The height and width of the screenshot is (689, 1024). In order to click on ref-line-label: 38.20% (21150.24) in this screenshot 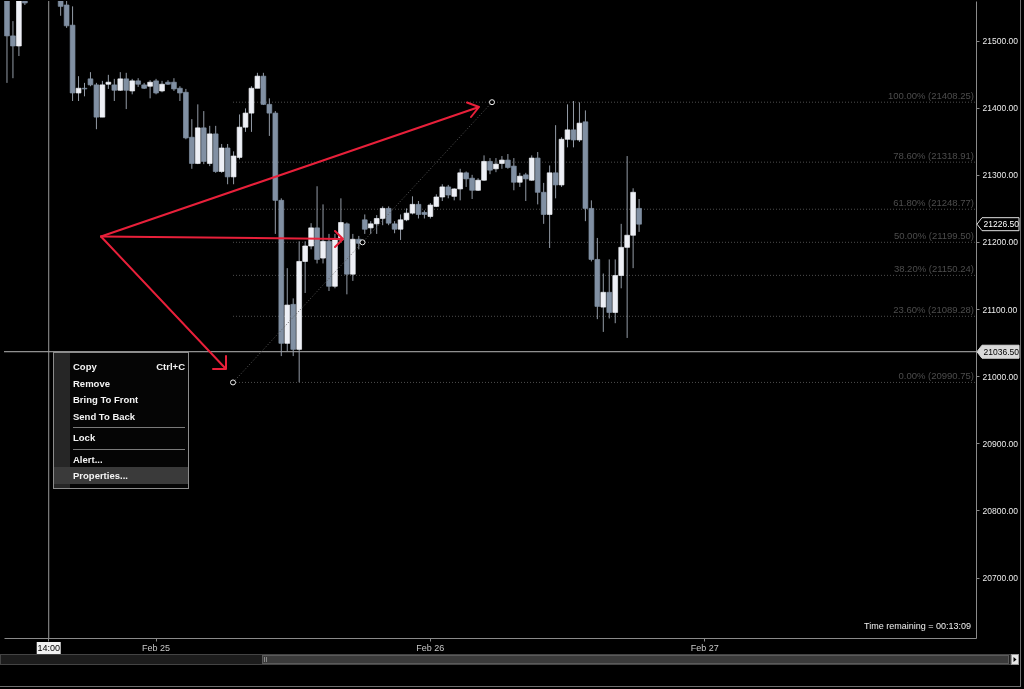, I will do `click(933, 269)`.